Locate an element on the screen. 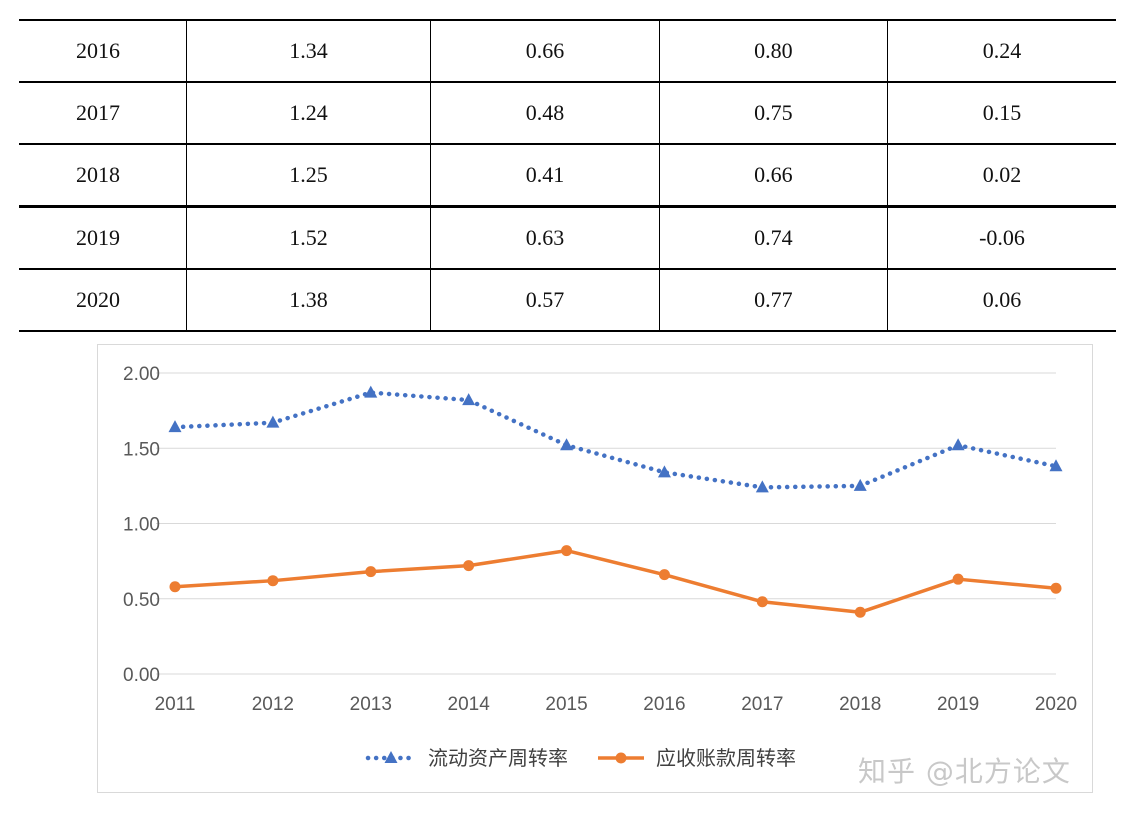 This screenshot has width=1134, height=813. x-tick-label: 2020 is located at coordinates (1056, 704).